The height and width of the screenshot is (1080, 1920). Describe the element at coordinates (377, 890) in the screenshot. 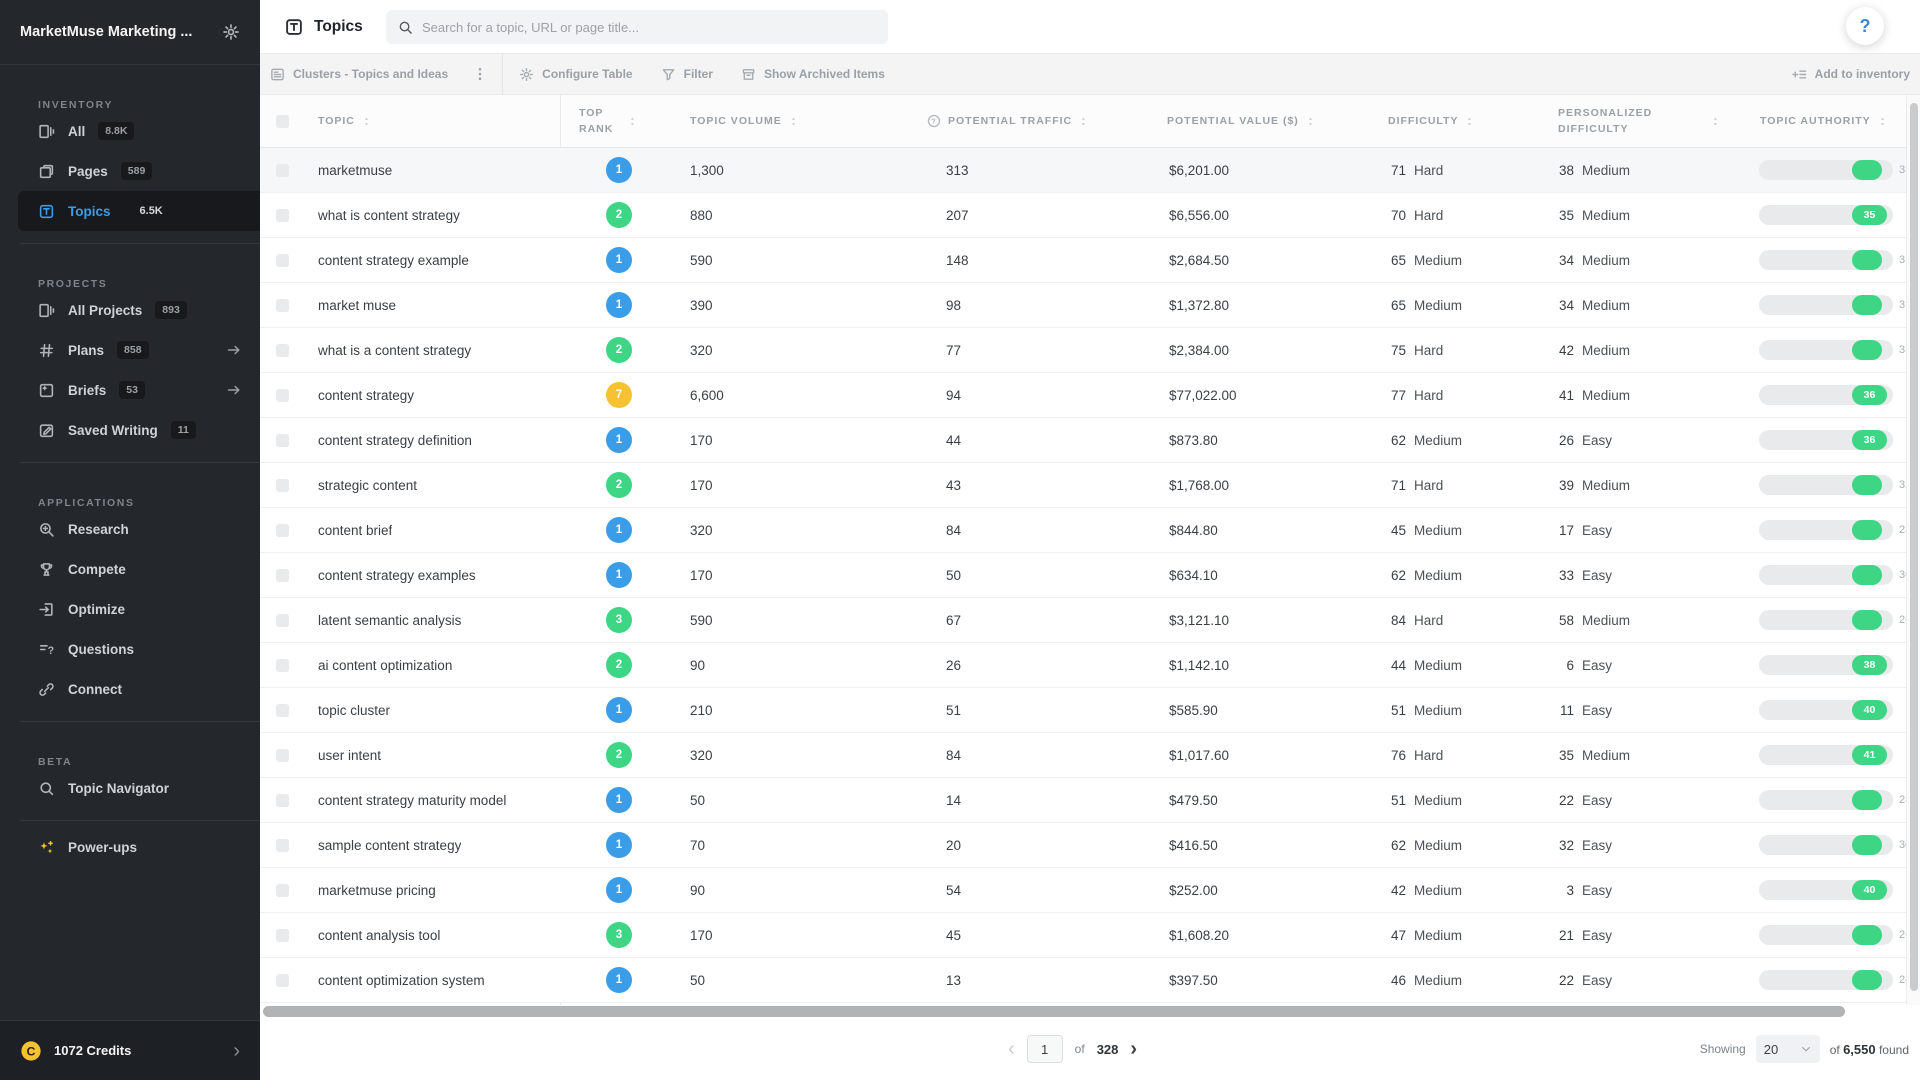

I see `topic-cell: marketmuse pricing` at that location.